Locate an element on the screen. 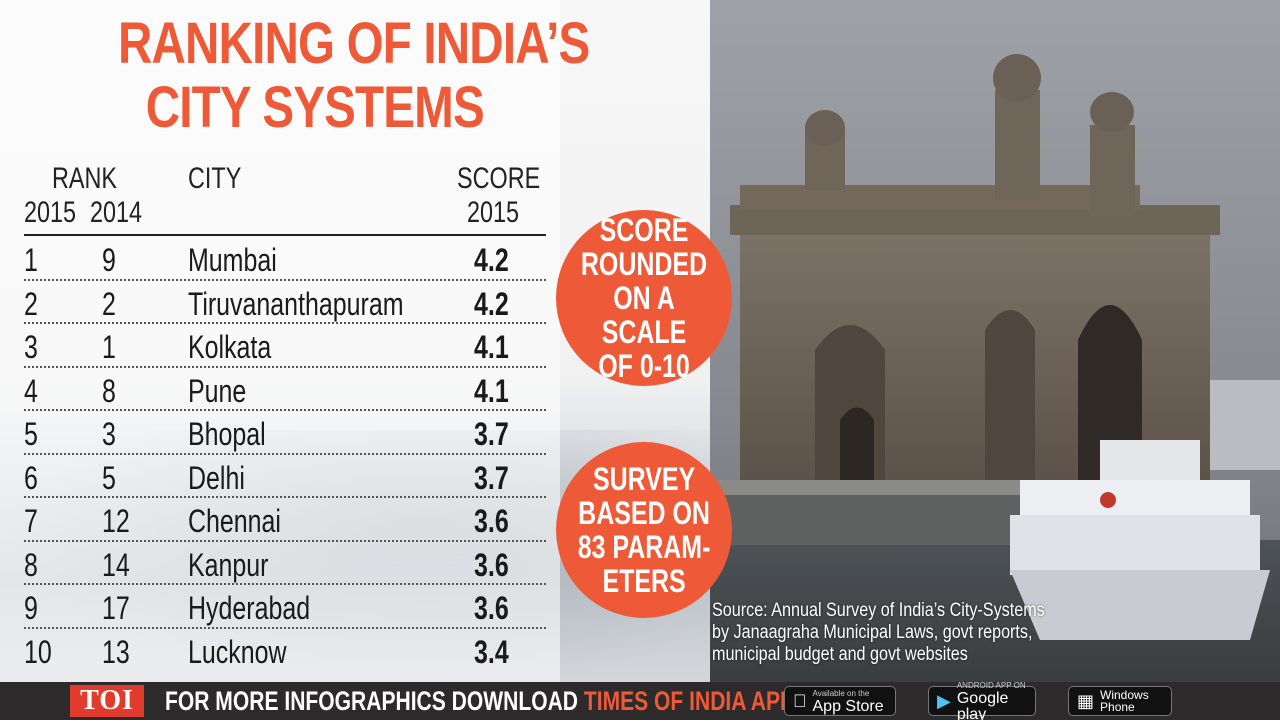  app-store-button:  Available on the App Store is located at coordinates (840, 701).